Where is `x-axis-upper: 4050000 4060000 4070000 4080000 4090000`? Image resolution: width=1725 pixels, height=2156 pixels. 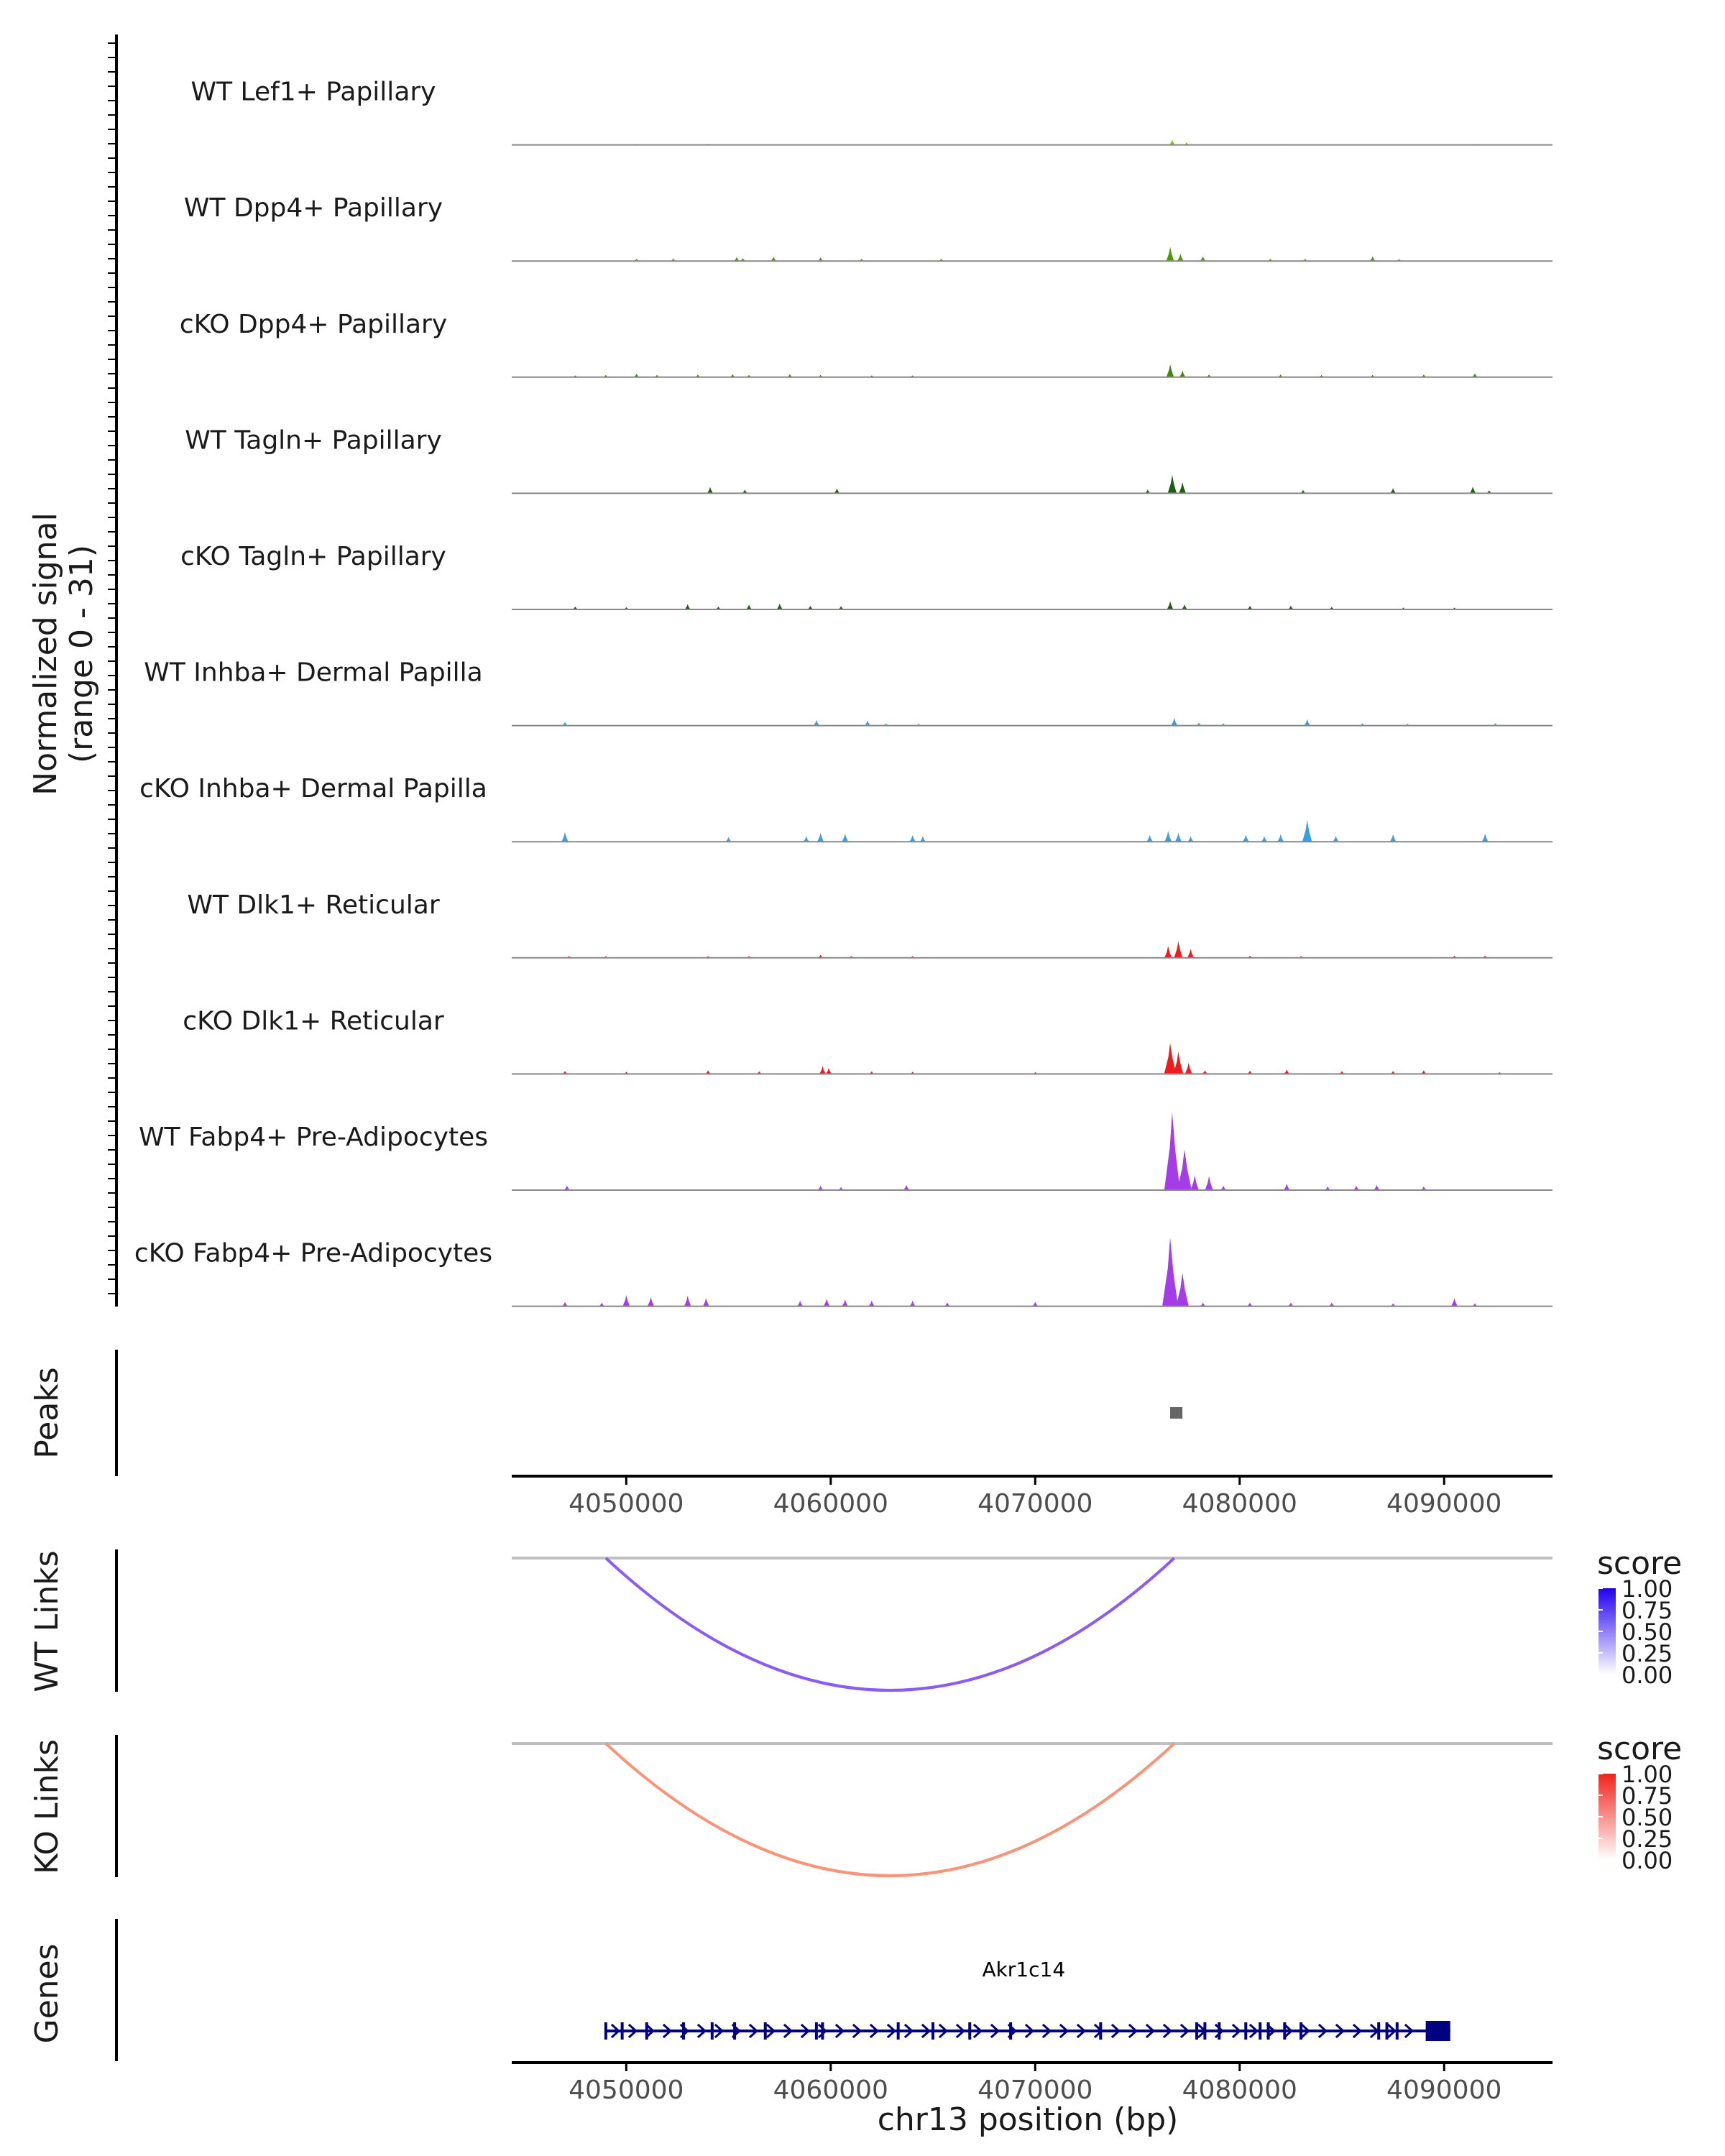 x-axis-upper: 4050000 4060000 4070000 4080000 4090000 is located at coordinates (1032, 1497).